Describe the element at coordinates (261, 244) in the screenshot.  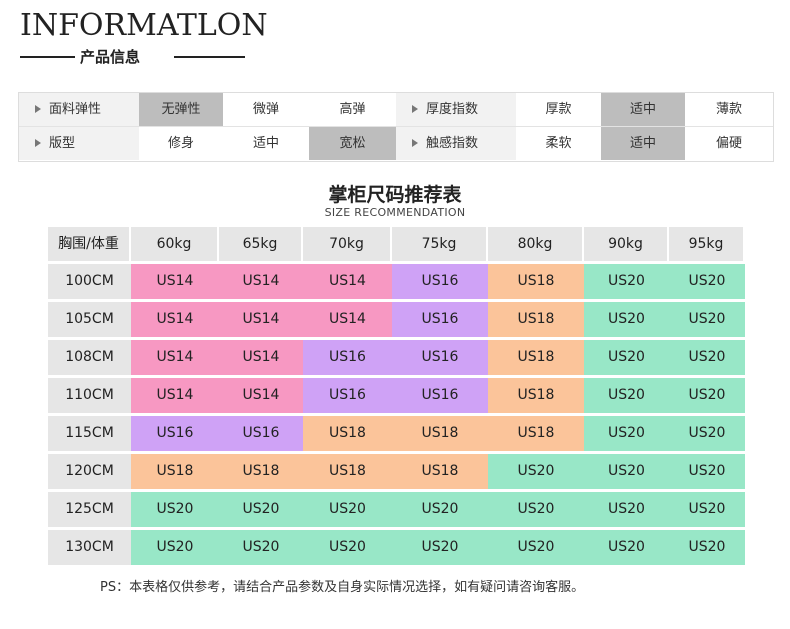
I see `weight-header: 65kg` at that location.